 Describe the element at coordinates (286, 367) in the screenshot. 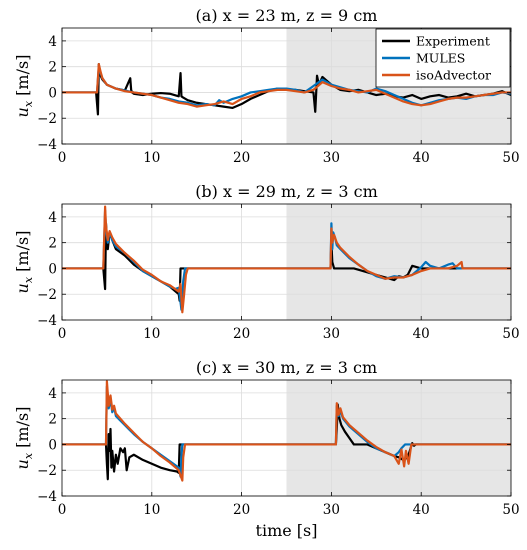

I see `panel-title: (c) x = 30 m, z = 3 cm` at that location.